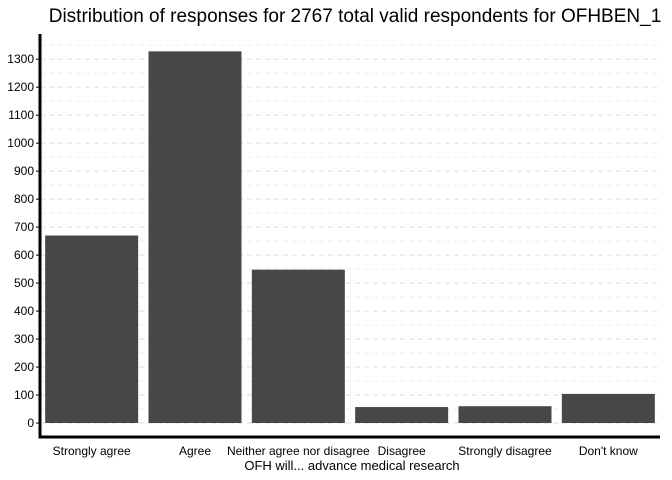  Describe the element at coordinates (351, 465) in the screenshot. I see `x-axis-title: OFH will... advance medical research` at that location.